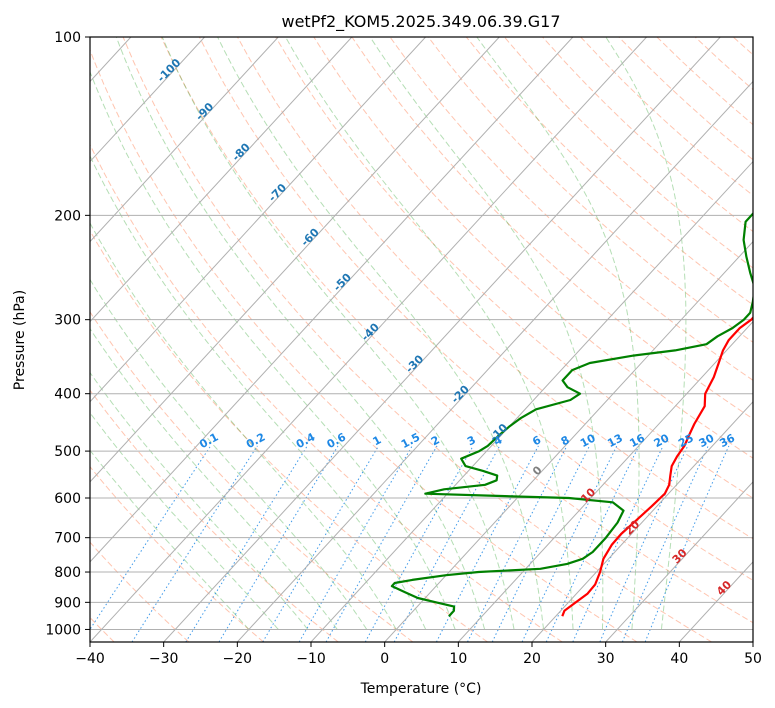 The width and height of the screenshot is (775, 708). I want to click on y-tick-label: 300, so click(67, 321).